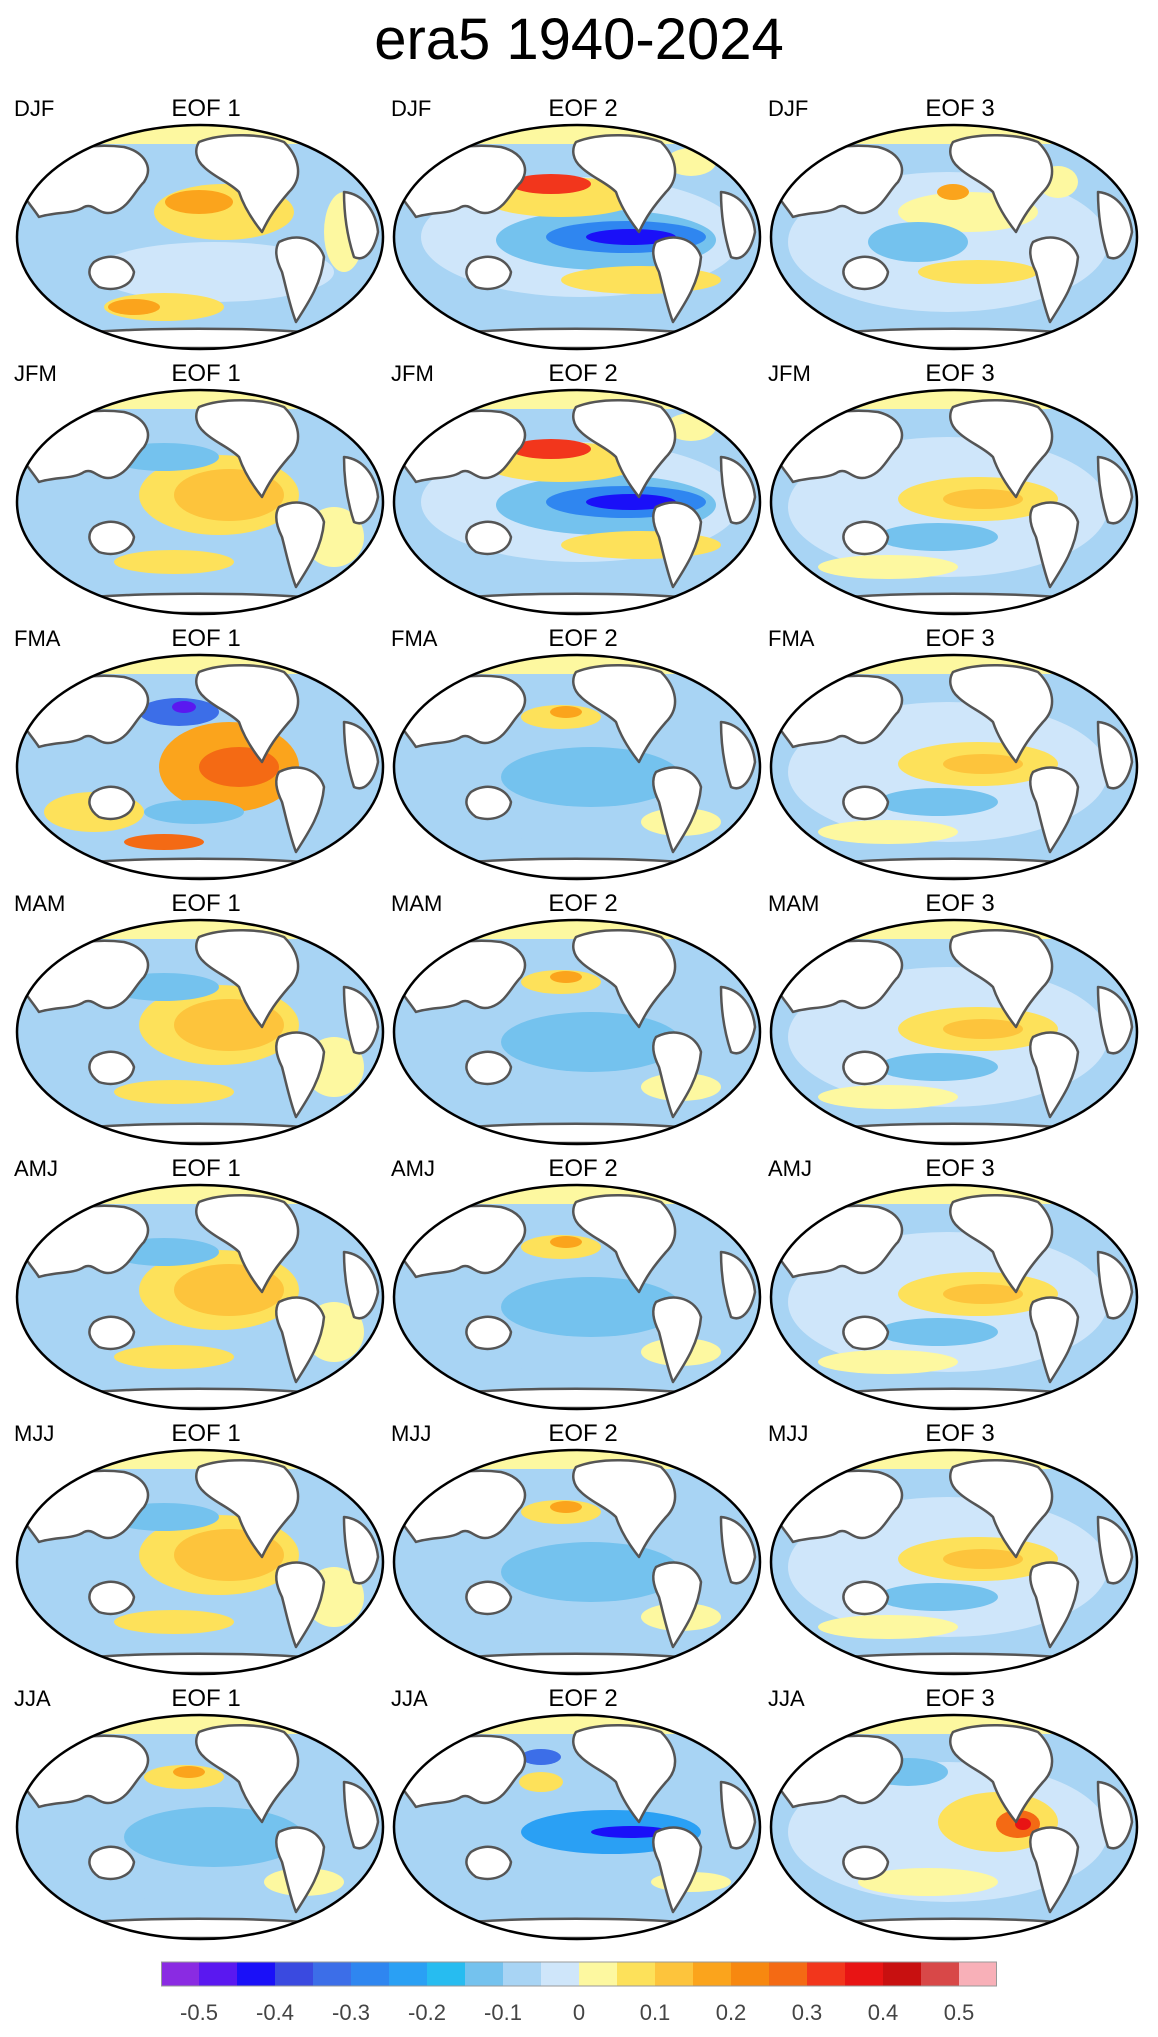 The height and width of the screenshot is (2037, 1158). I want to click on colorbar-tick-label: -0.3, so click(351, 2012).